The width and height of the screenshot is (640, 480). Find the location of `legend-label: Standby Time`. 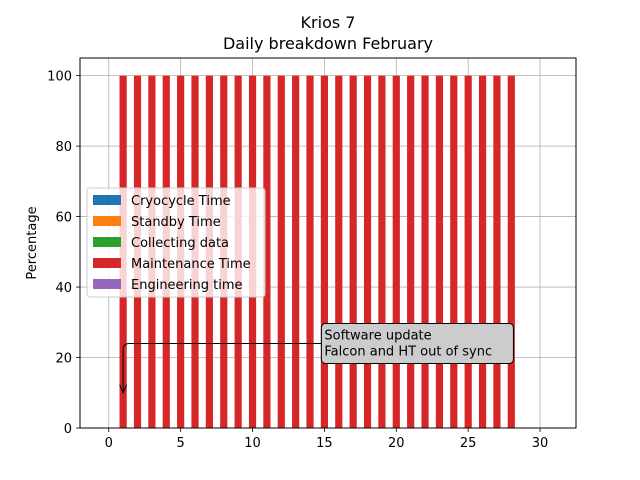

legend-label: Standby Time is located at coordinates (176, 222).